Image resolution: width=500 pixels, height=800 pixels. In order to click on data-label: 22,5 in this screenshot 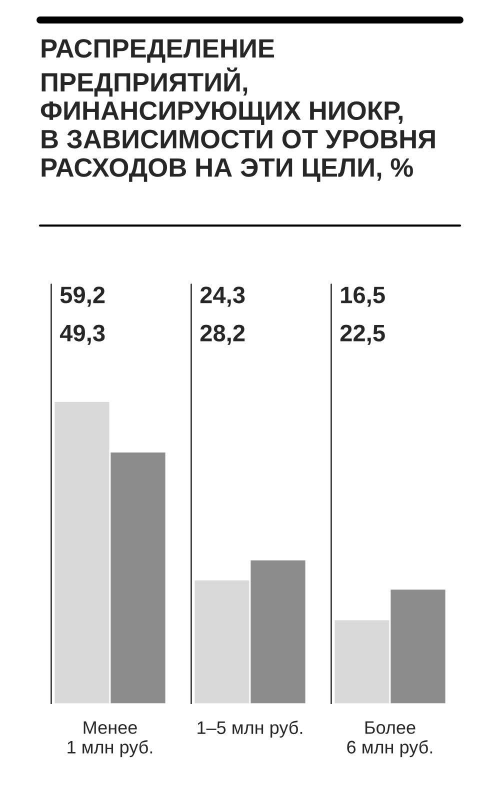, I will do `click(362, 334)`.